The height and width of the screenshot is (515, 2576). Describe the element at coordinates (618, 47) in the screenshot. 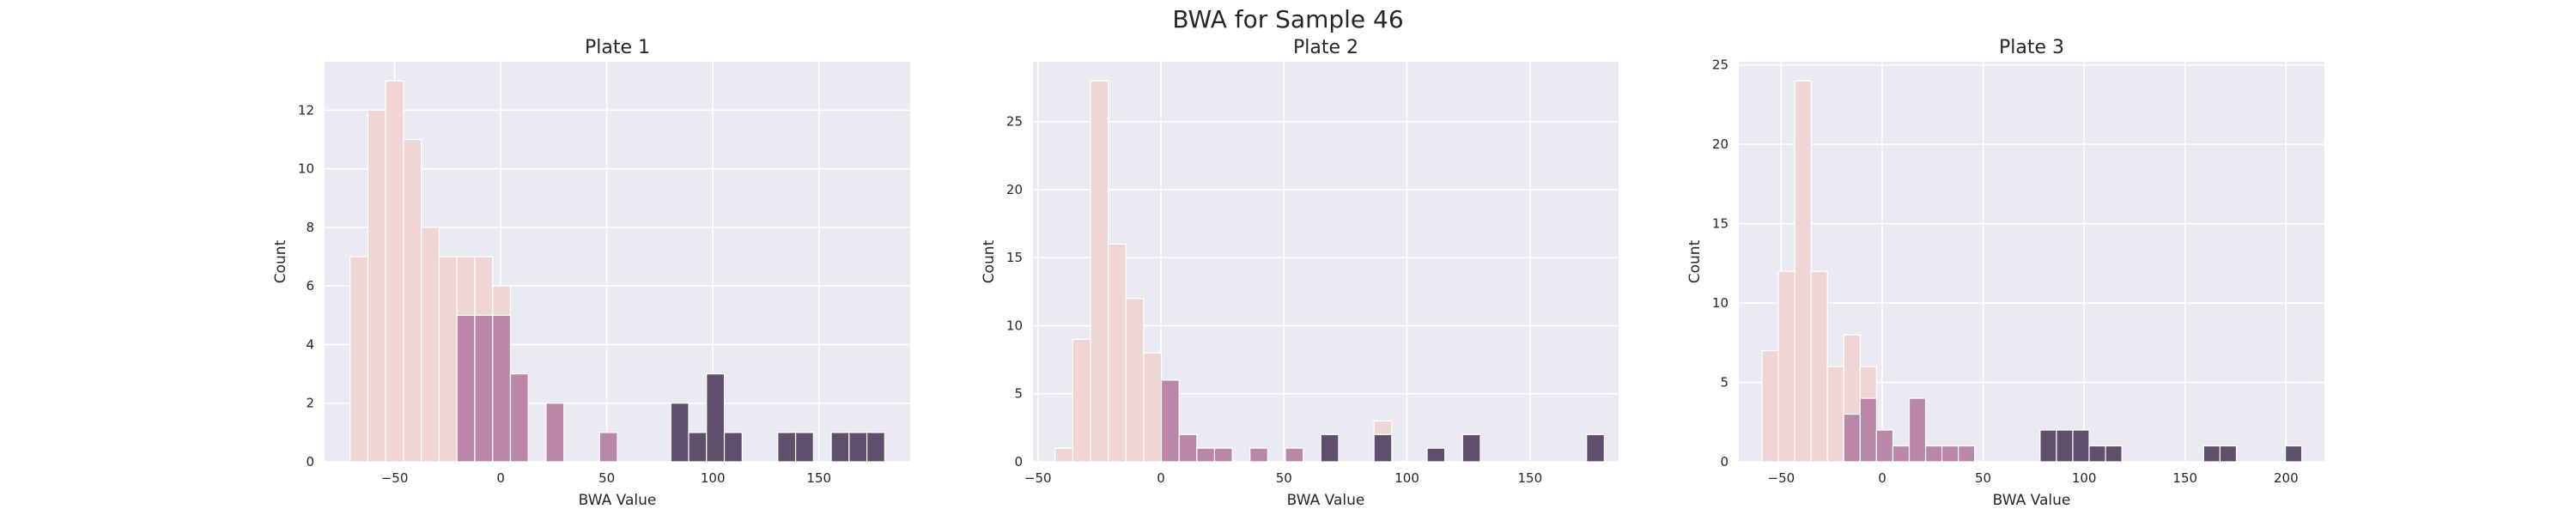

I see `subplot-title: Plate 1` at that location.